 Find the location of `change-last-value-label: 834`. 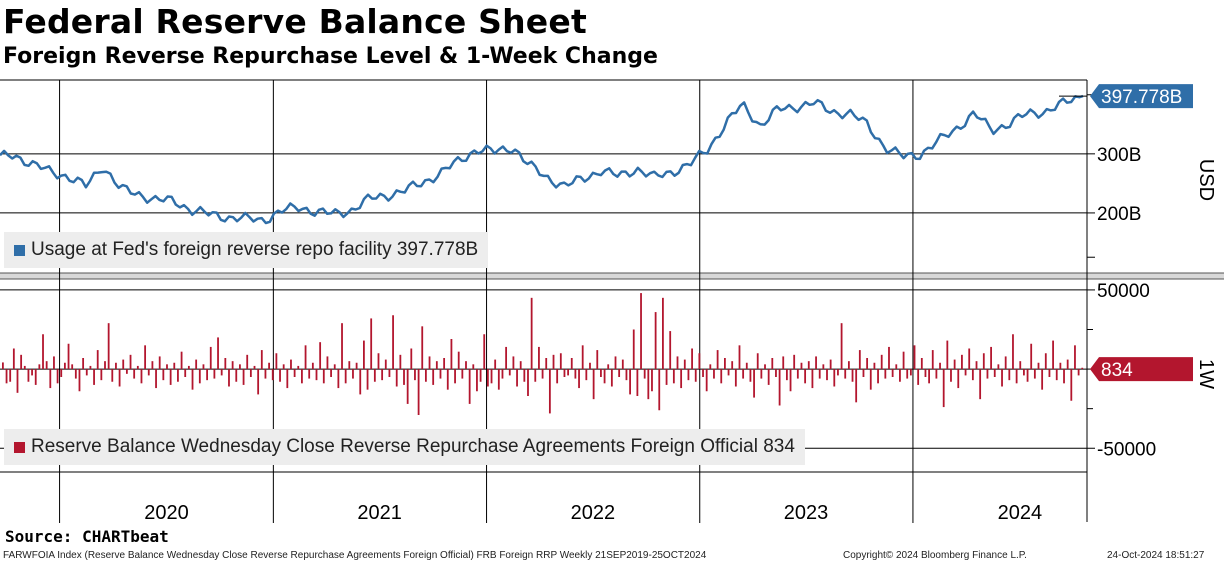

change-last-value-label: 834 is located at coordinates (1117, 370).